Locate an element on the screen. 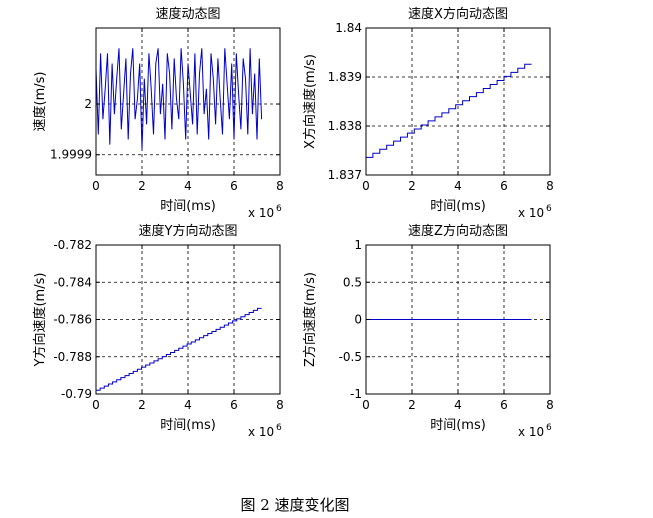 Image resolution: width=653 pixels, height=518 pixels. y-tick-label: -1 is located at coordinates (356, 394).